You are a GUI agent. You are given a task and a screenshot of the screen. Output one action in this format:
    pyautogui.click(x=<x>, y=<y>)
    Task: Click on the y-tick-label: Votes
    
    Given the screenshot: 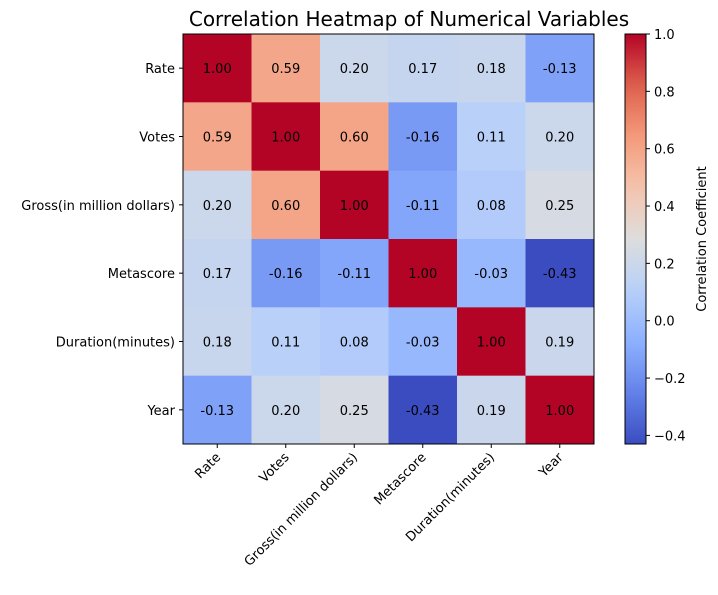 What is the action you would take?
    pyautogui.click(x=157, y=138)
    